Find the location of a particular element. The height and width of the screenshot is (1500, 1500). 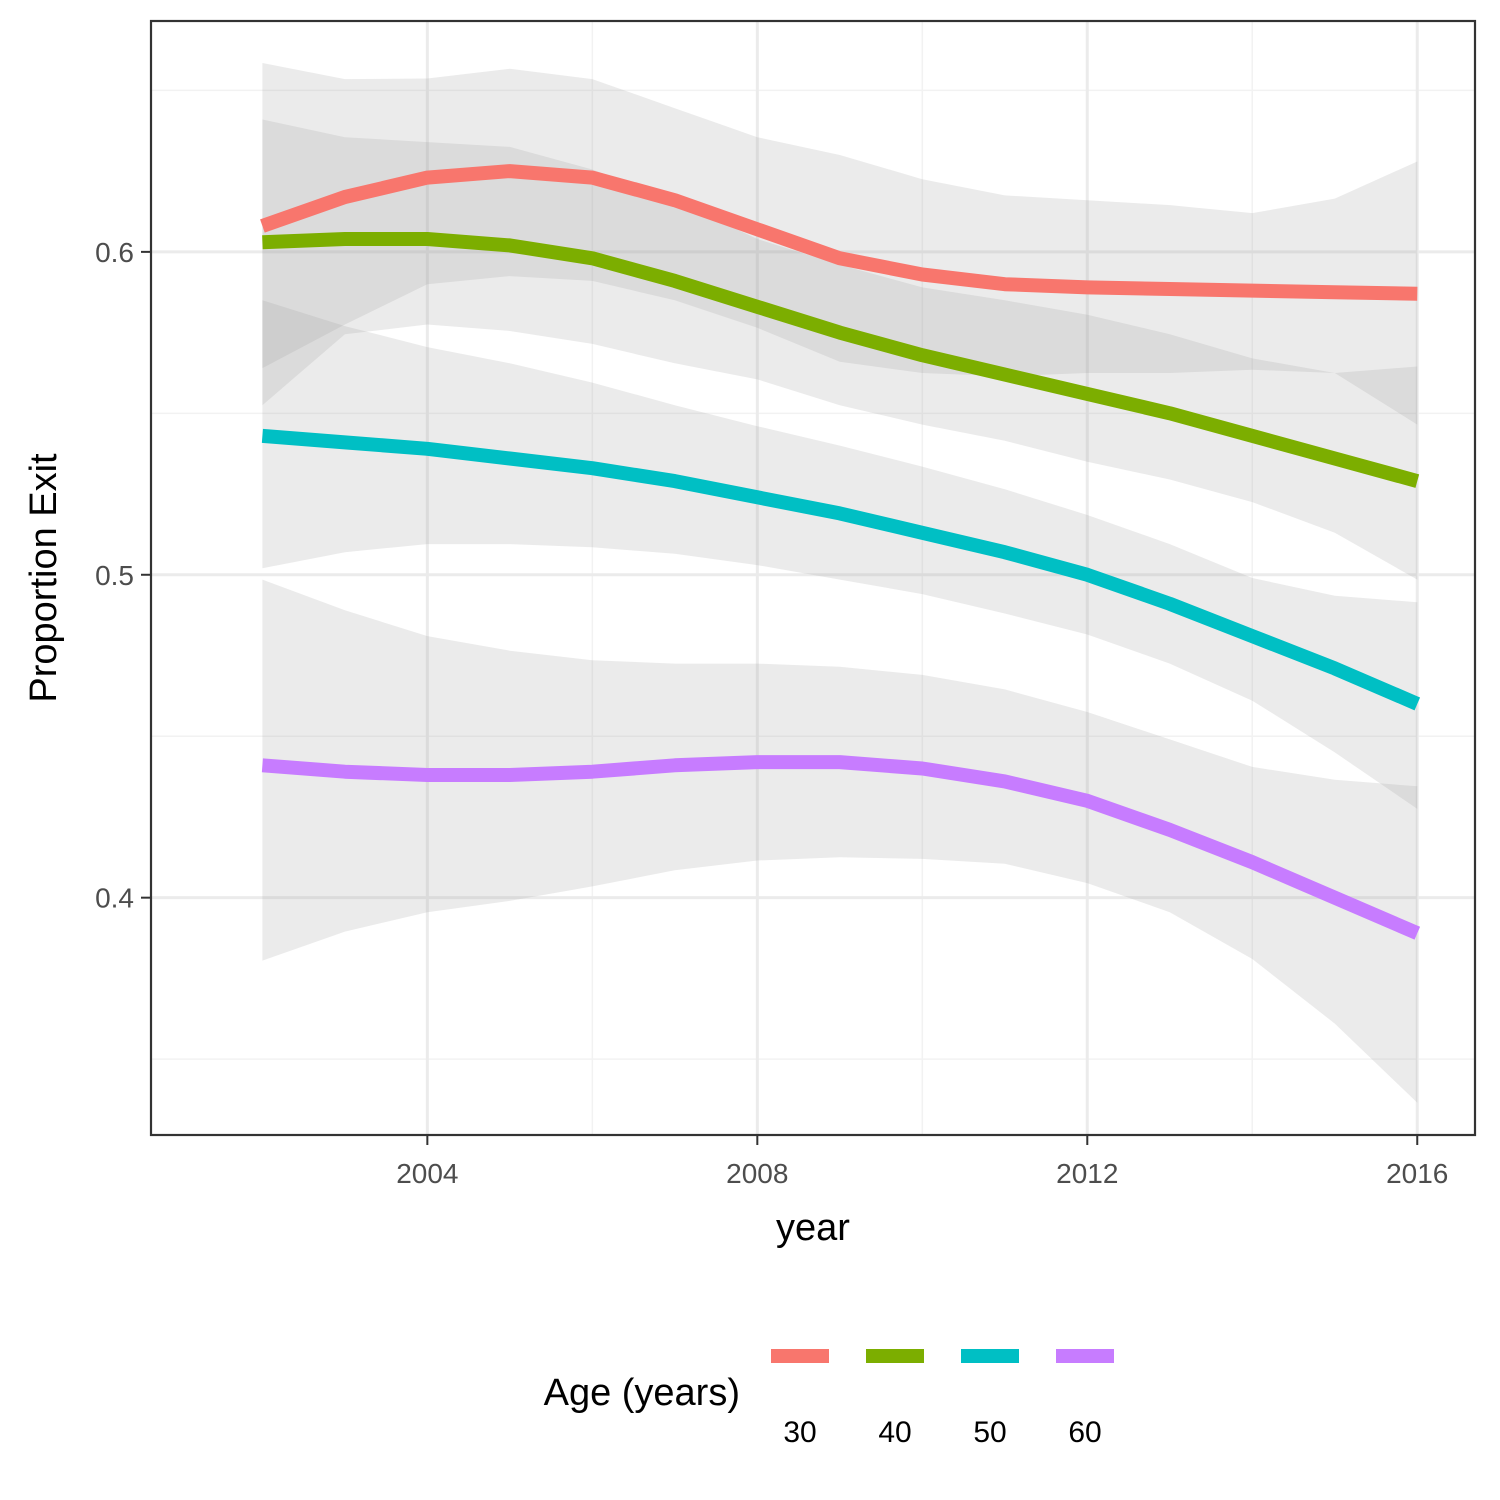

x-tick-label: 2008 is located at coordinates (757, 1173).